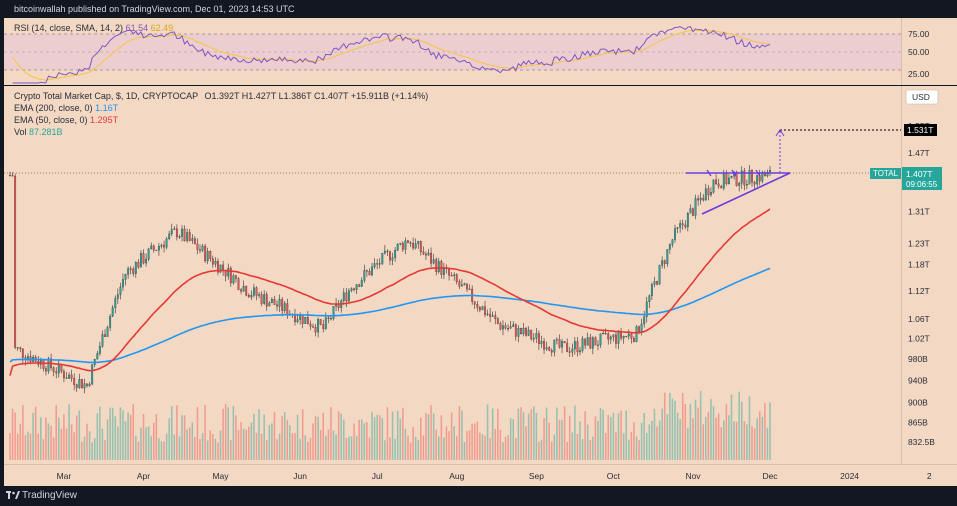 This screenshot has height=506, width=957. Describe the element at coordinates (929, 51) in the screenshot. I see `rsi-axis: 75.00 50.00 25.00` at that location.